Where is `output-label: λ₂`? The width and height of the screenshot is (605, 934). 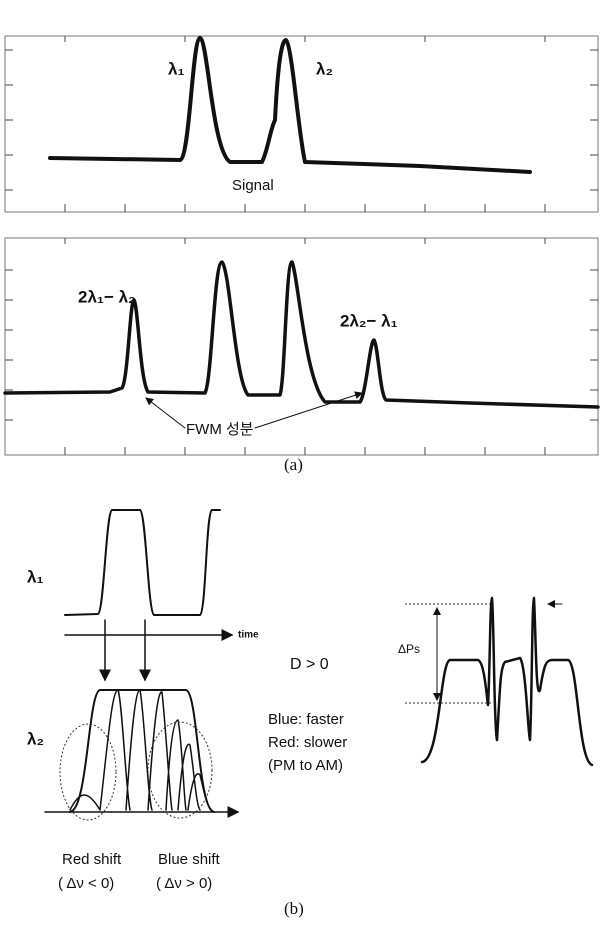 output-label: λ₂ is located at coordinates (35, 738).